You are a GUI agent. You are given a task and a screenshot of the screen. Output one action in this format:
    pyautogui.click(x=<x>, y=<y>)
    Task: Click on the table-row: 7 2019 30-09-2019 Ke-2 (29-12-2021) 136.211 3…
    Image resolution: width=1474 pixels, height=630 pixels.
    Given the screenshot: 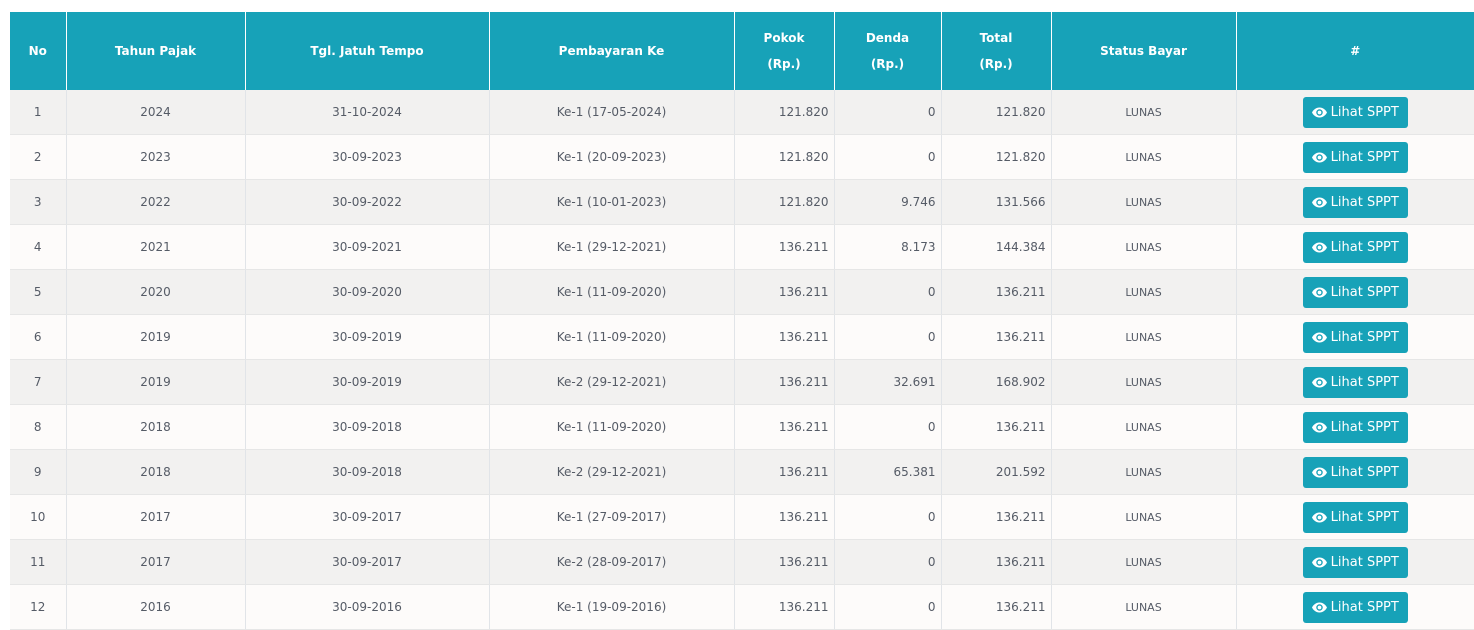 What is the action you would take?
    pyautogui.click(x=742, y=382)
    